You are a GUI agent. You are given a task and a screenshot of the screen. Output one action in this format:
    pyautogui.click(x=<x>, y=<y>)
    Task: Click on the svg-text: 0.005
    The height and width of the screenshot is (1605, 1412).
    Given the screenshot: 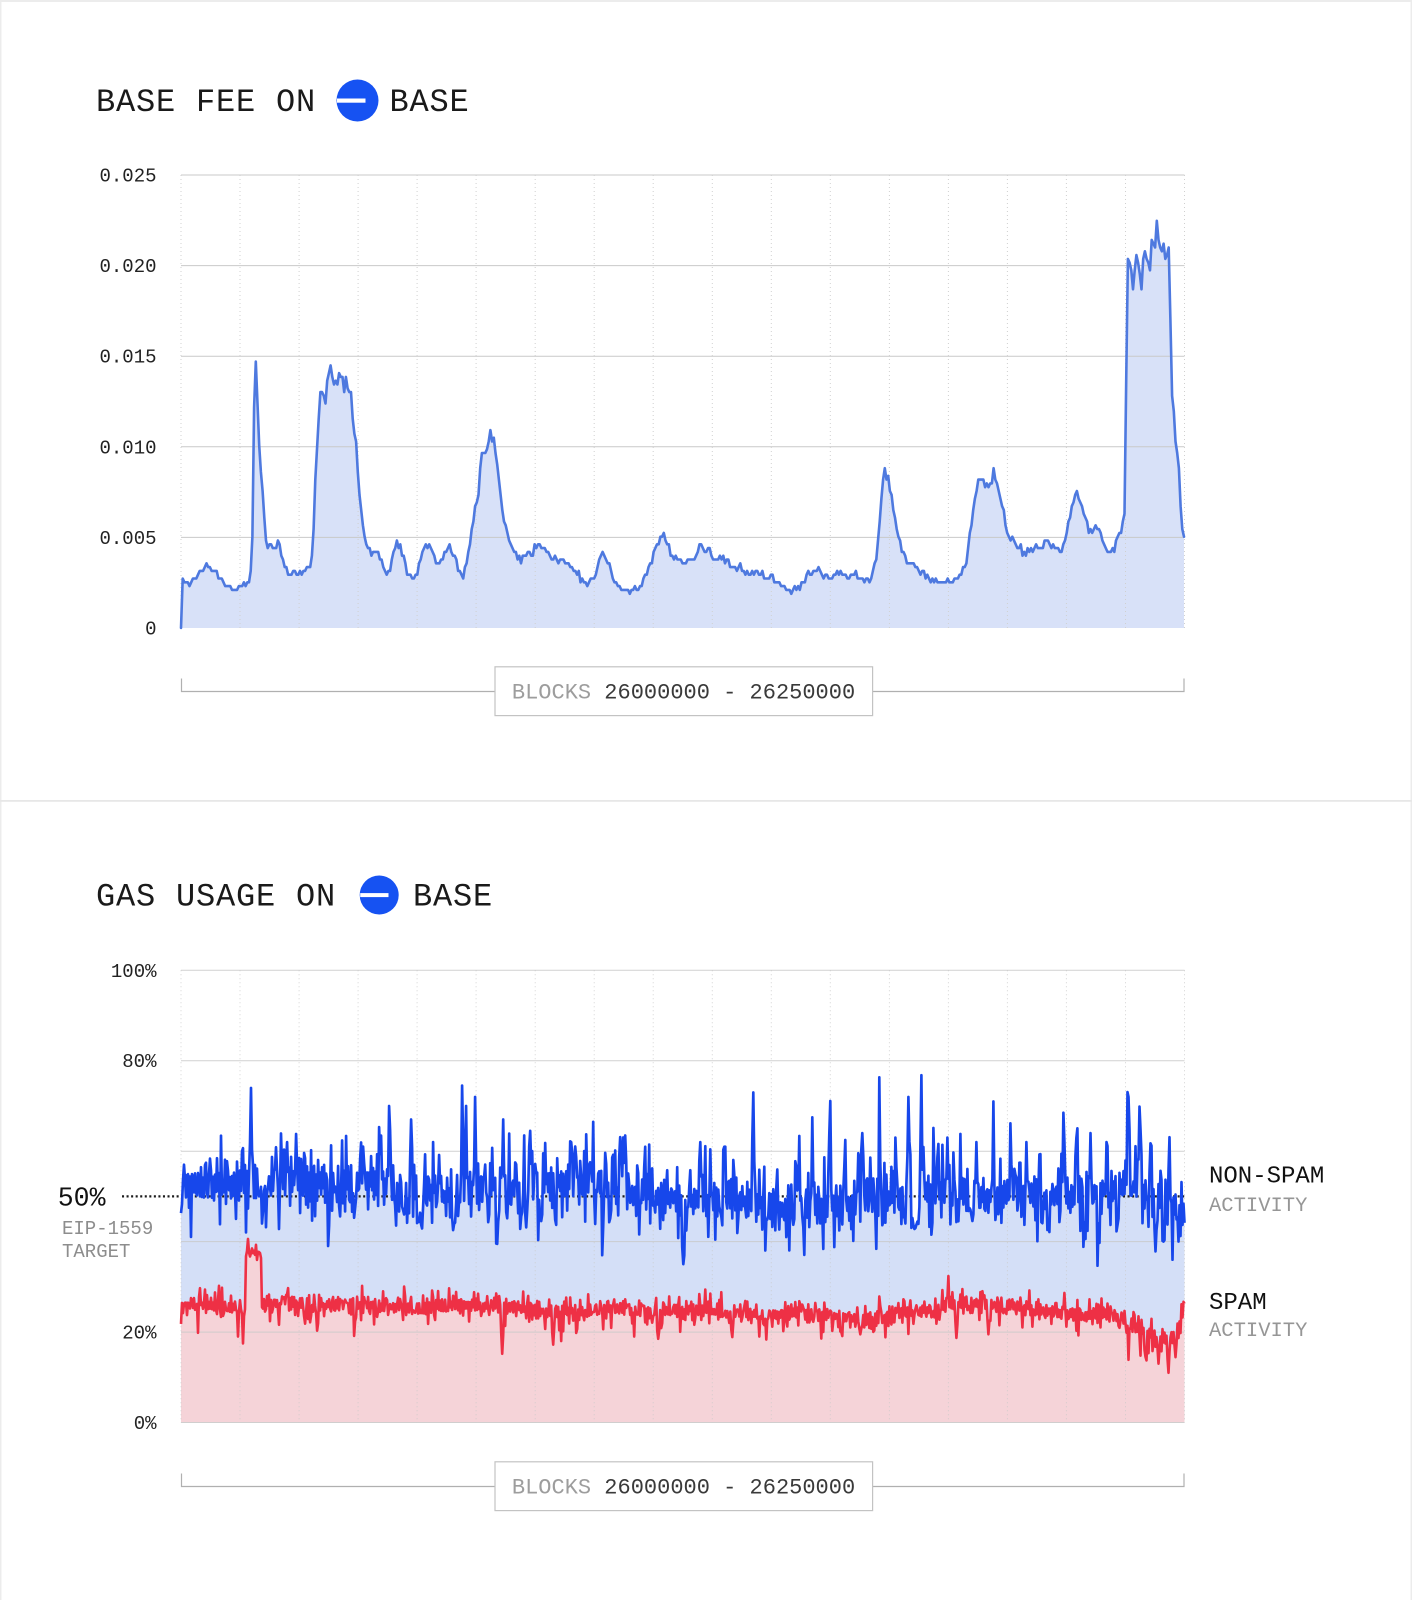 What is the action you would take?
    pyautogui.click(x=127, y=539)
    